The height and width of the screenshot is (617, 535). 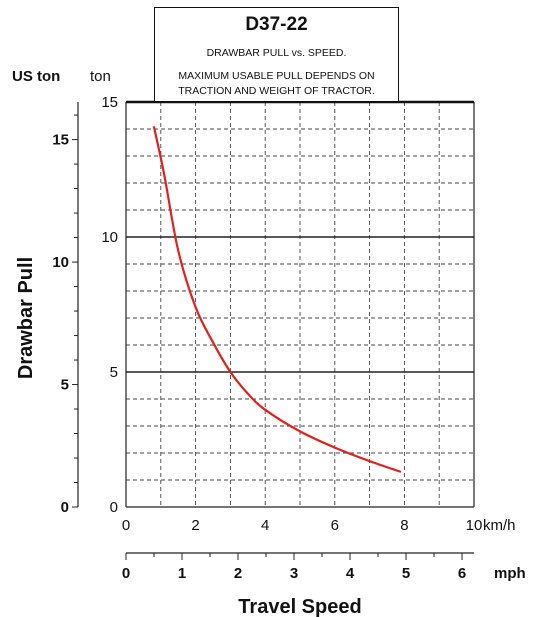 What do you see at coordinates (499, 525) in the screenshot?
I see `x-unit-kmh-label: km/h` at bounding box center [499, 525].